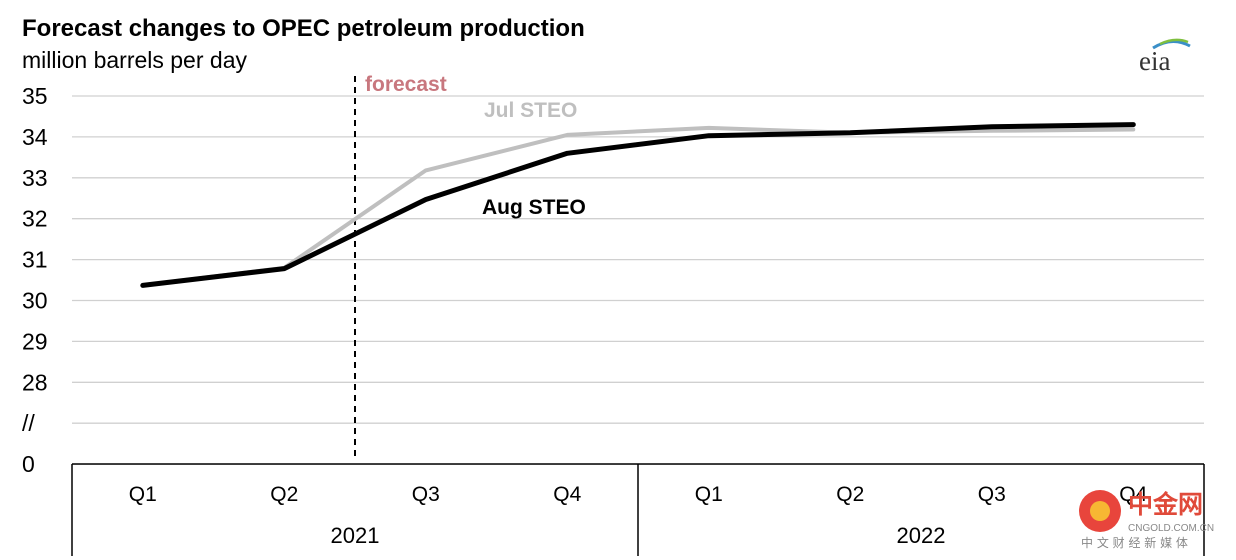 The width and height of the screenshot is (1236, 560). What do you see at coordinates (534, 207) in the screenshot?
I see `series-label-aug-steo: Aug STEO` at bounding box center [534, 207].